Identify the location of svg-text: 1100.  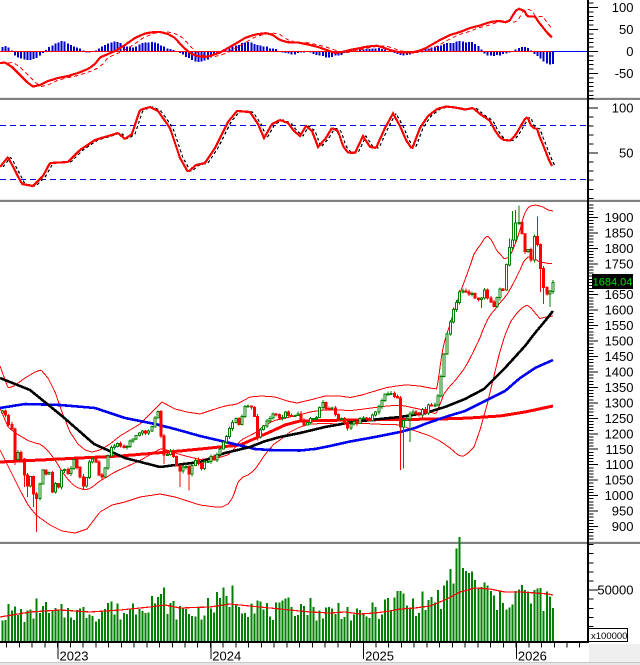
(620, 464).